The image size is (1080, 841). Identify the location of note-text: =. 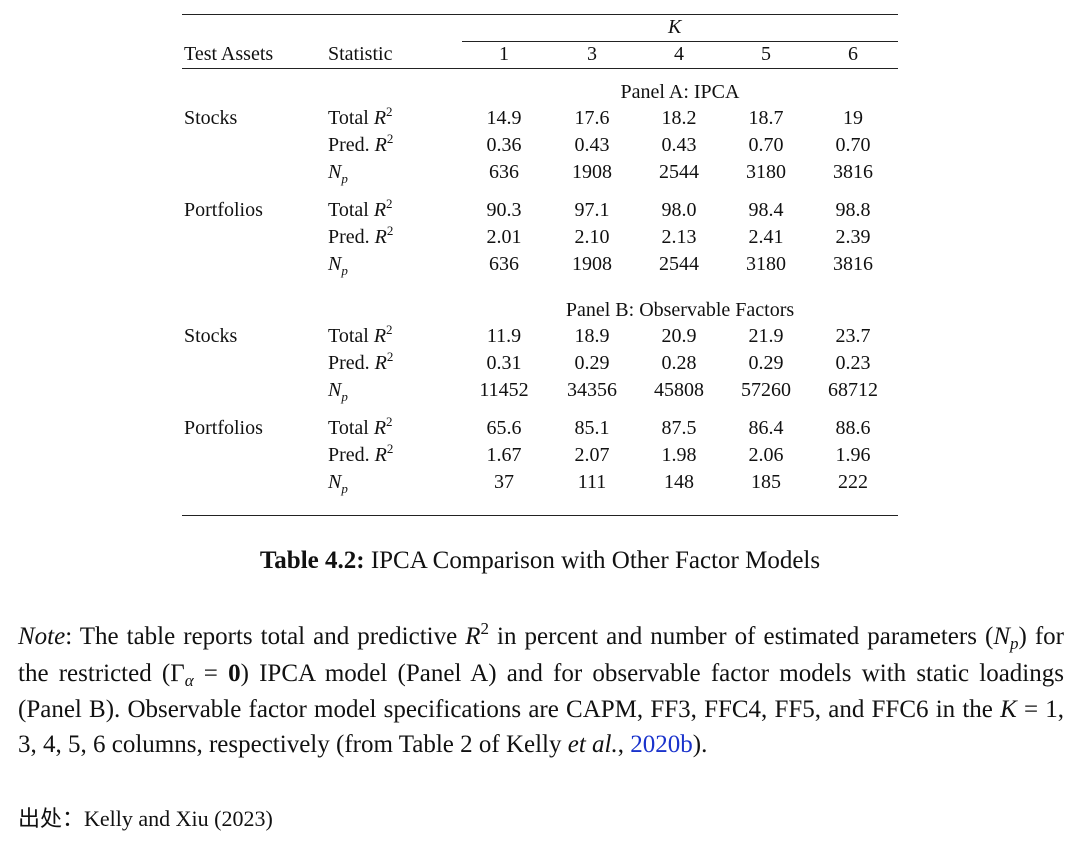
(211, 673).